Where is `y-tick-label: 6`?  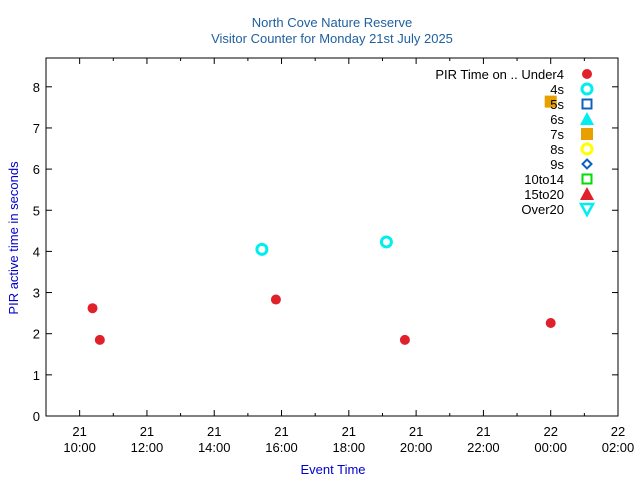 y-tick-label: 6 is located at coordinates (36, 169).